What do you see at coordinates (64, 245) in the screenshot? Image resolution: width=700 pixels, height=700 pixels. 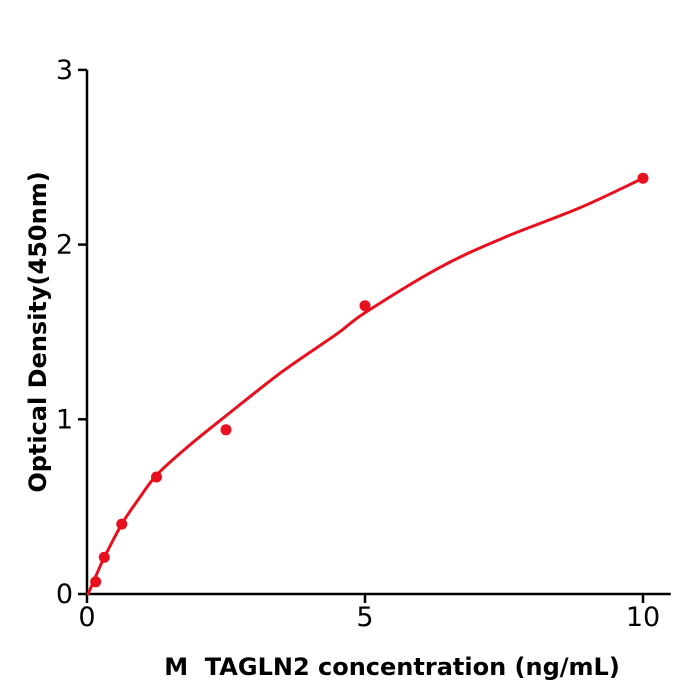 I see `y-tick-label: 2` at bounding box center [64, 245].